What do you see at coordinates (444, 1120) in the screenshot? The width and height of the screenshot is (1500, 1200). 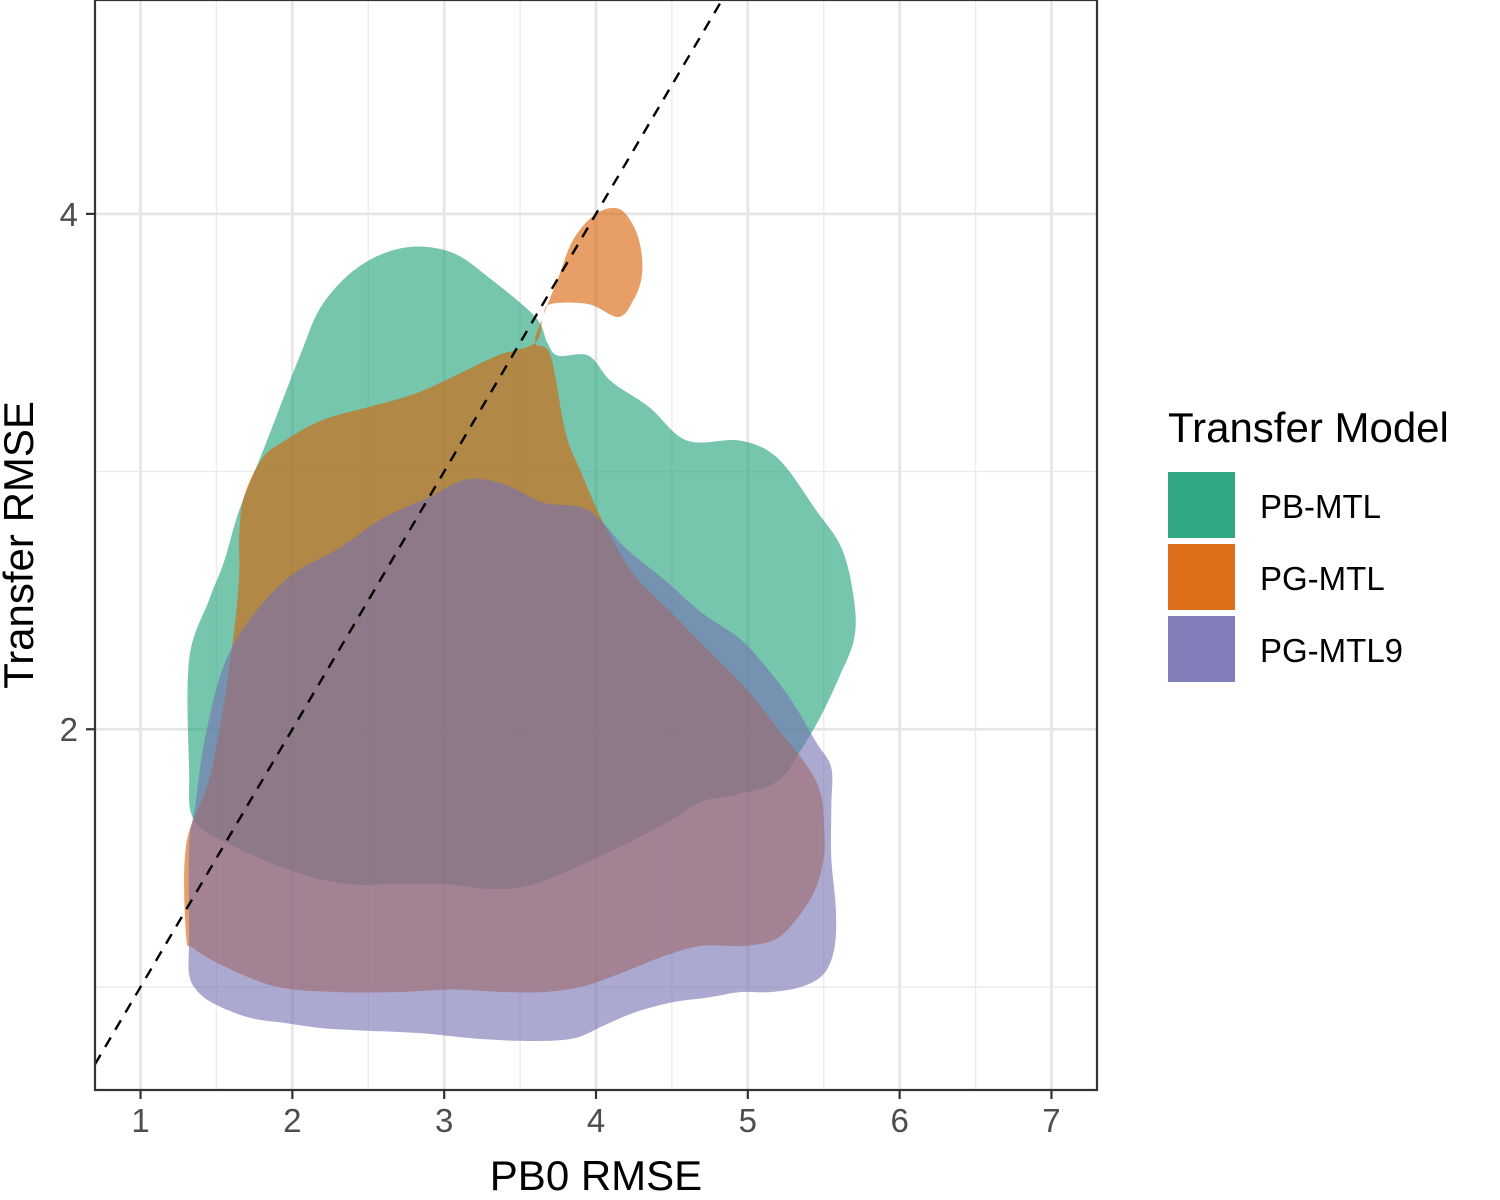 I see `x-tick-label: 3` at bounding box center [444, 1120].